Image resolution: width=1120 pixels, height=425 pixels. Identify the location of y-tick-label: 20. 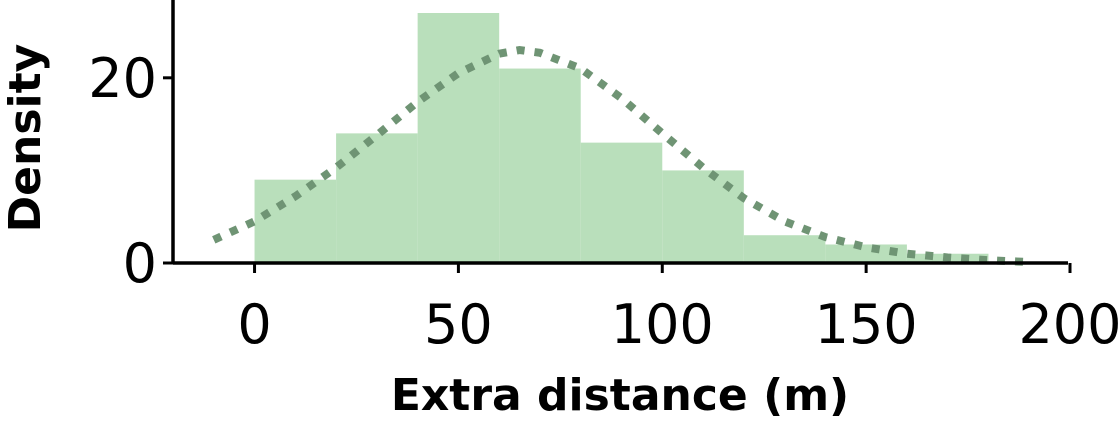
(122, 78).